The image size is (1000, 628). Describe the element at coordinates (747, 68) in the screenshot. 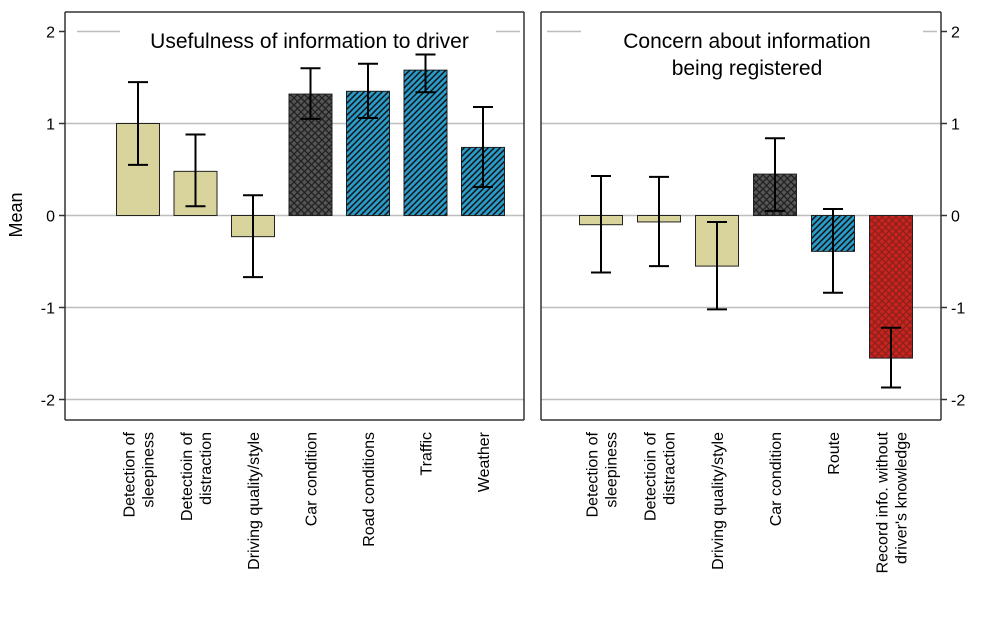

I see `panel-title: being registered` at that location.